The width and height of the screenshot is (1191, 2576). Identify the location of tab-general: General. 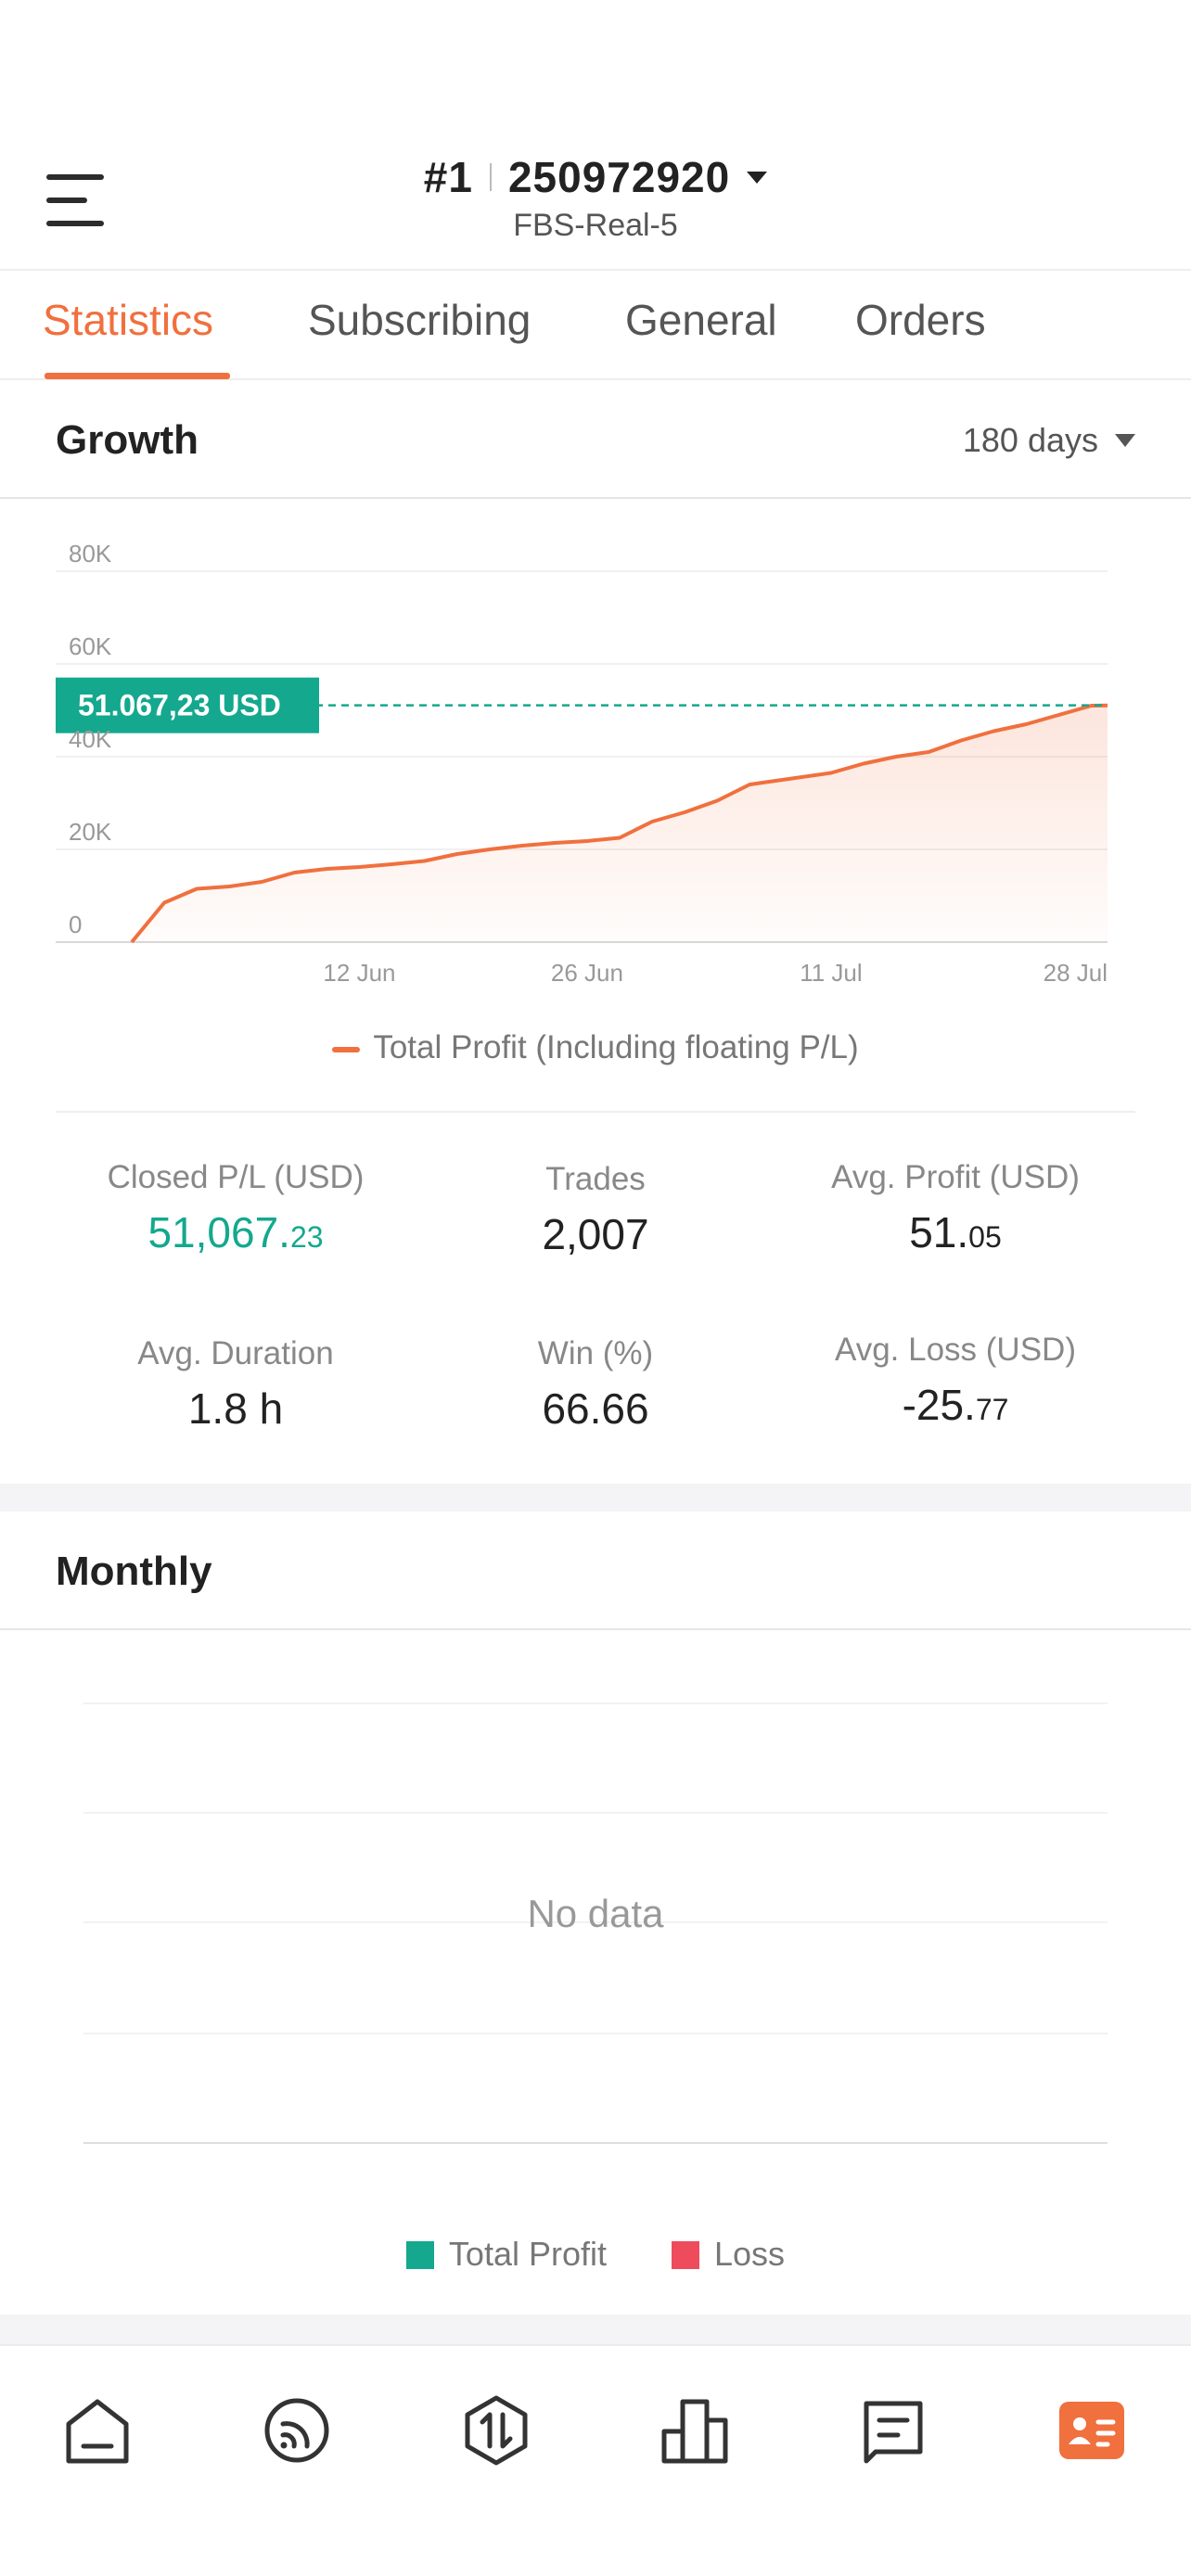
(701, 320).